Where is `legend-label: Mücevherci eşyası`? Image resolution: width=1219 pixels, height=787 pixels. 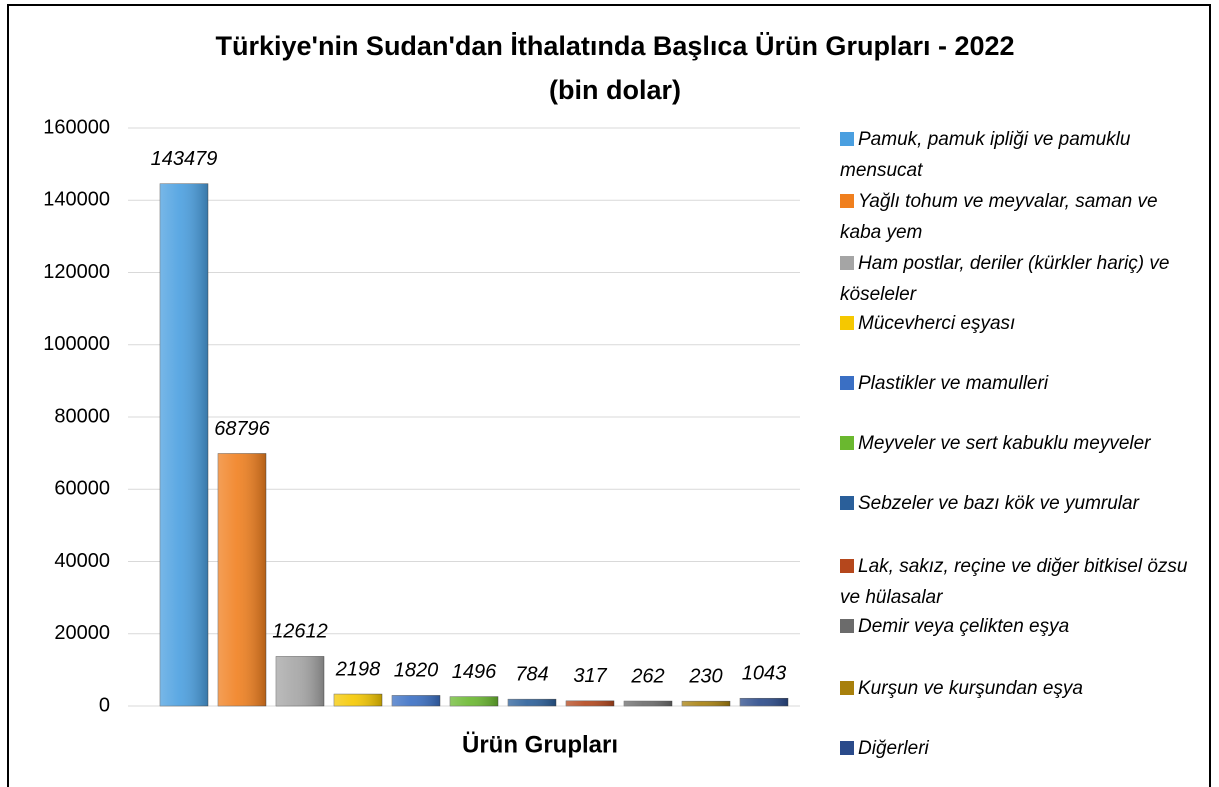
legend-label: Mücevherci eşyası is located at coordinates (937, 323).